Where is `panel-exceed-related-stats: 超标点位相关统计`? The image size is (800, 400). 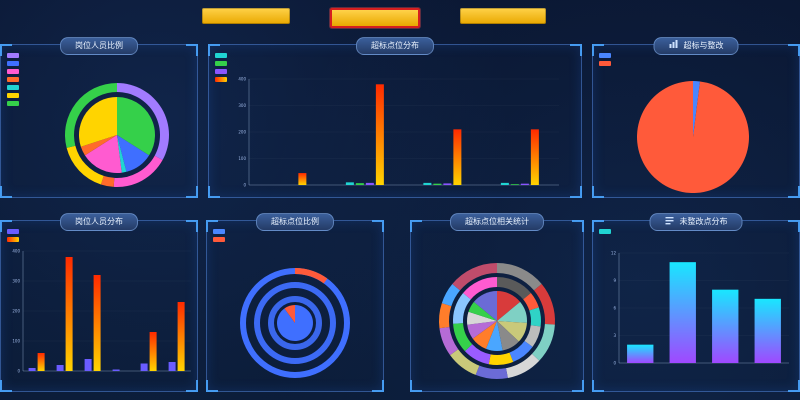
panel-exceed-related-stats: 超标点位相关统计 is located at coordinates (497, 302).